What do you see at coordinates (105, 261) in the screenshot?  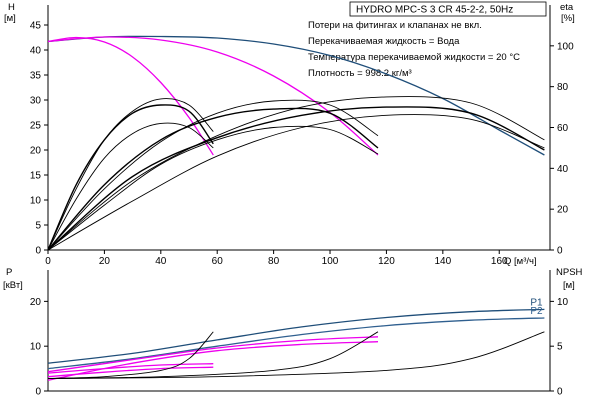 I see `x-tick-label: 20` at bounding box center [105, 261].